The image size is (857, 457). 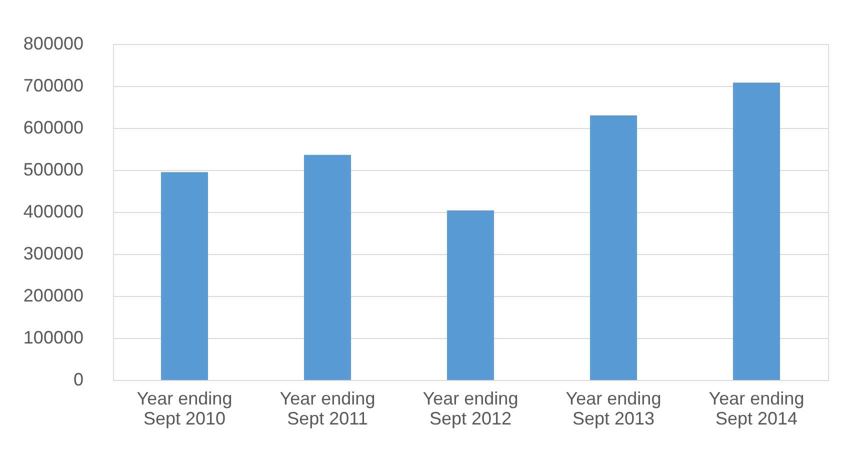 I want to click on y-tick-label: 700000, so click(x=53, y=86).